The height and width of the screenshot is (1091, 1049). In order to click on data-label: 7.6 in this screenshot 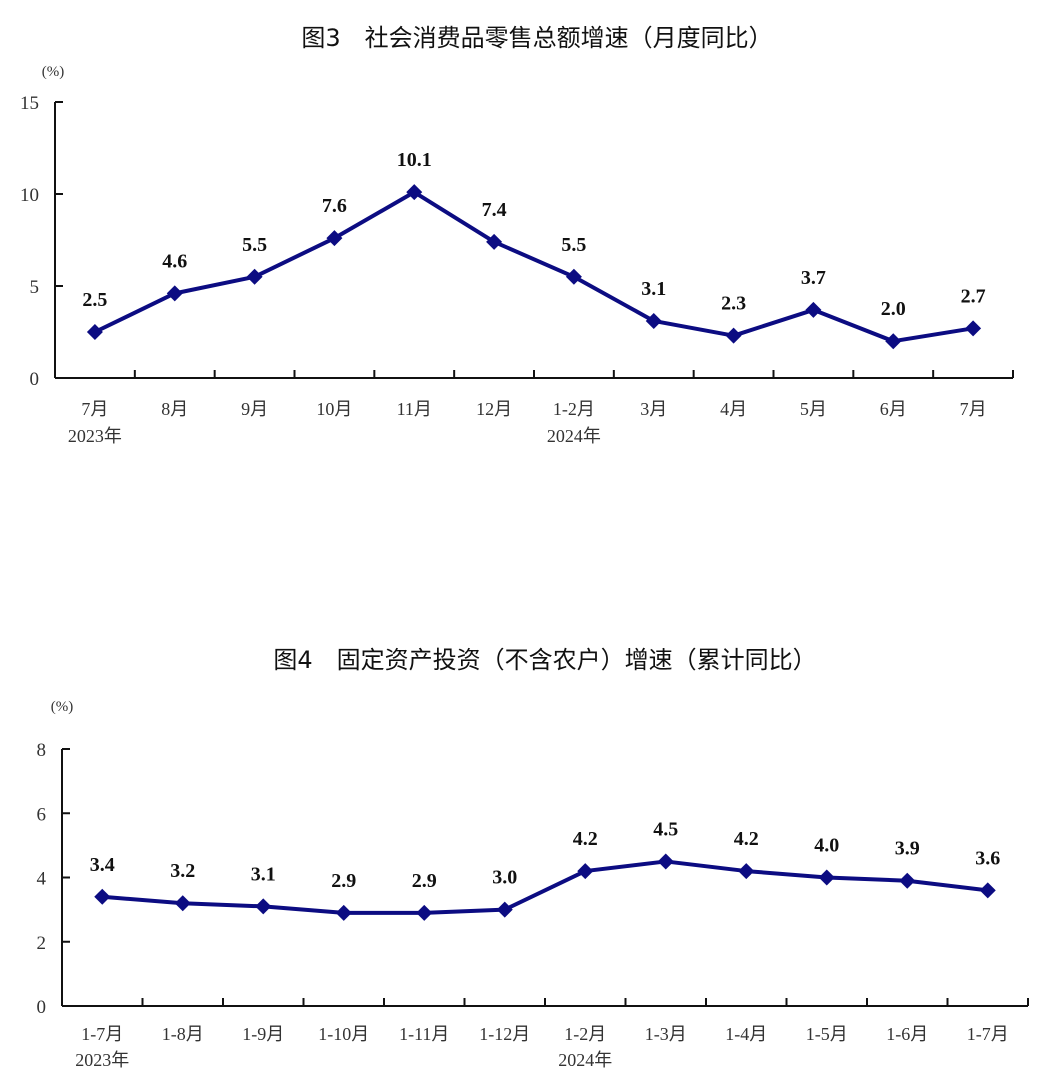, I will do `click(334, 206)`.